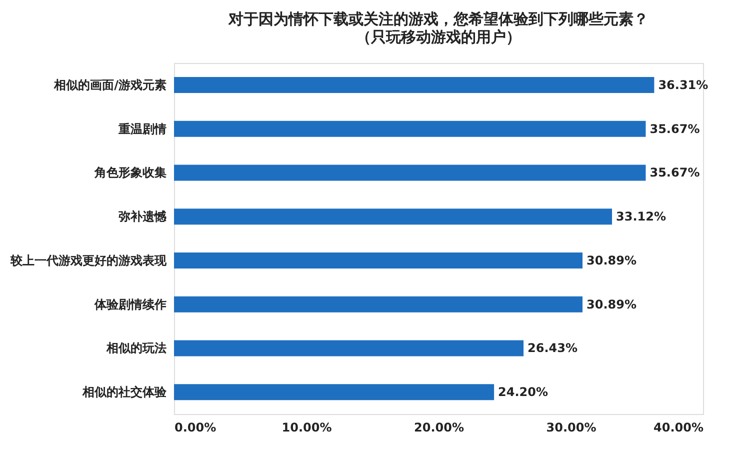 This screenshot has height=449, width=733. I want to click on data-label: 36.31%, so click(683, 85).